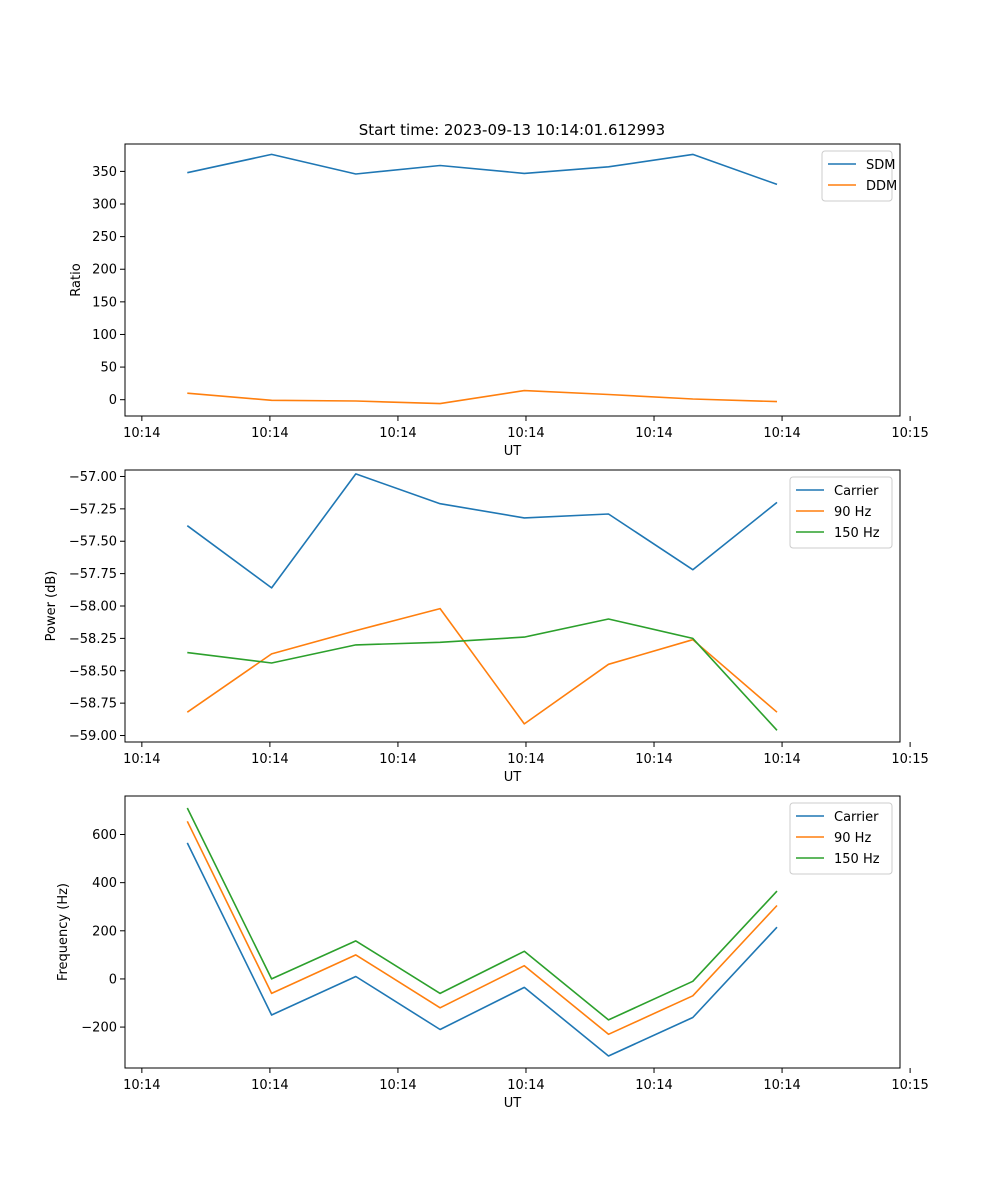  Describe the element at coordinates (513, 1103) in the screenshot. I see `panel-3-x-axis-label: UT` at that location.